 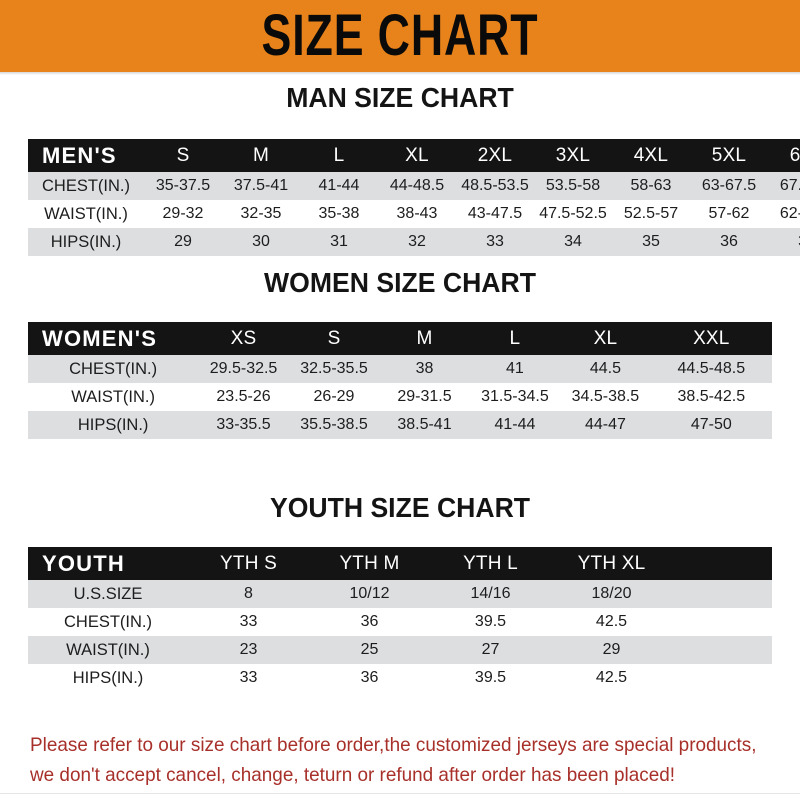 What do you see at coordinates (490, 649) in the screenshot?
I see `youth-measure-value: 27` at bounding box center [490, 649].